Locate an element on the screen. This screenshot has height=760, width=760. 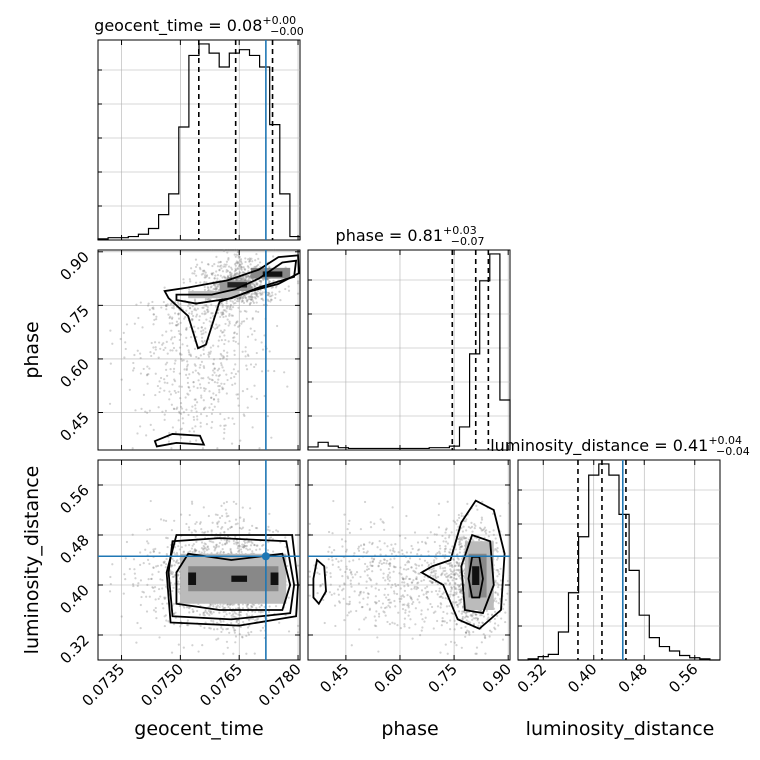
x-tick-label-luminosity-distance: 0.40 is located at coordinates (582, 678).